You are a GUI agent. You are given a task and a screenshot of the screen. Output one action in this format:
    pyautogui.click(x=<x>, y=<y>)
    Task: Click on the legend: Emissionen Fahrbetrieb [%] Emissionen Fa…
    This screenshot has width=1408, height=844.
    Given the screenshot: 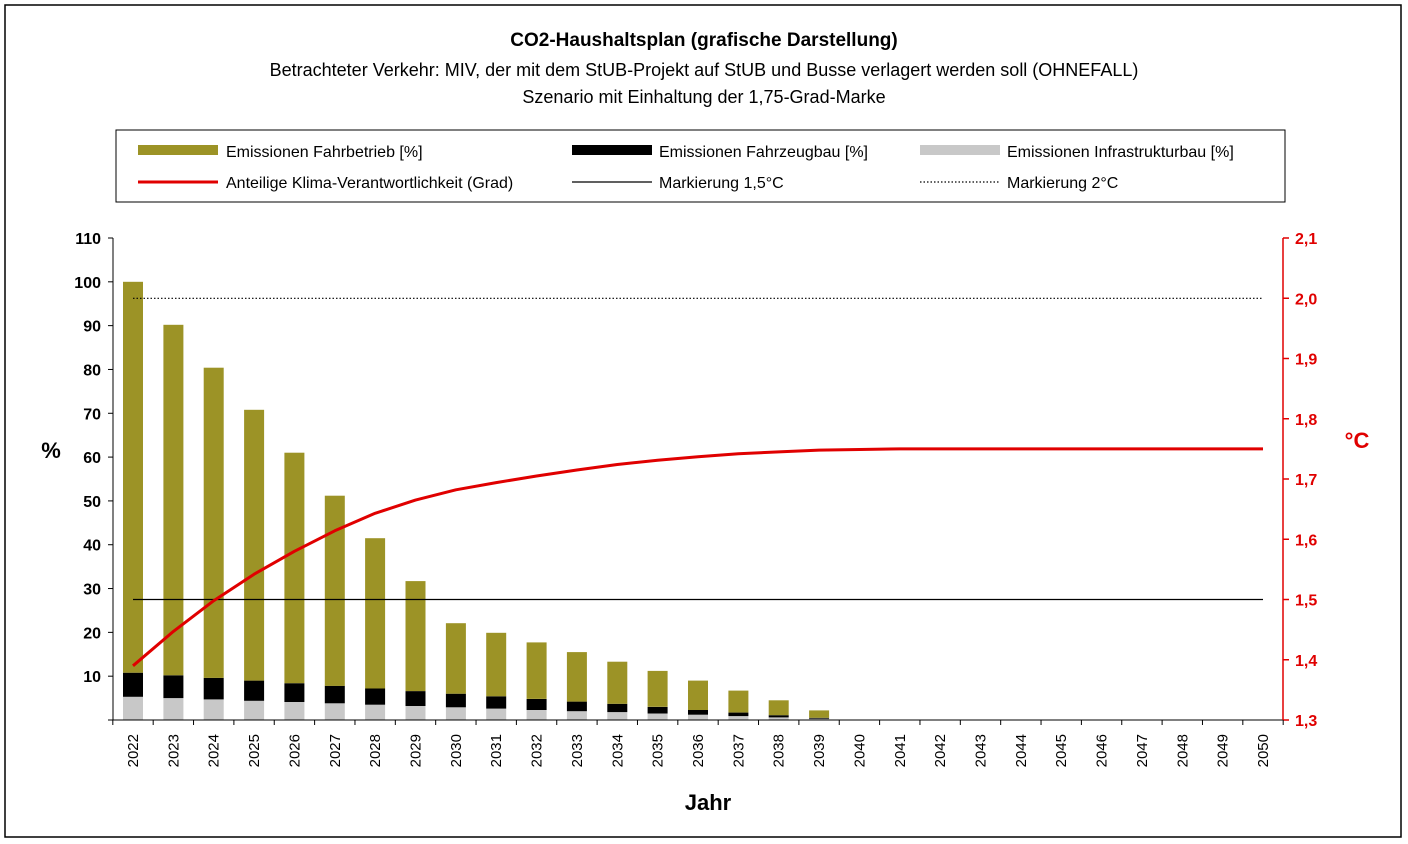 What is the action you would take?
    pyautogui.click(x=700, y=166)
    